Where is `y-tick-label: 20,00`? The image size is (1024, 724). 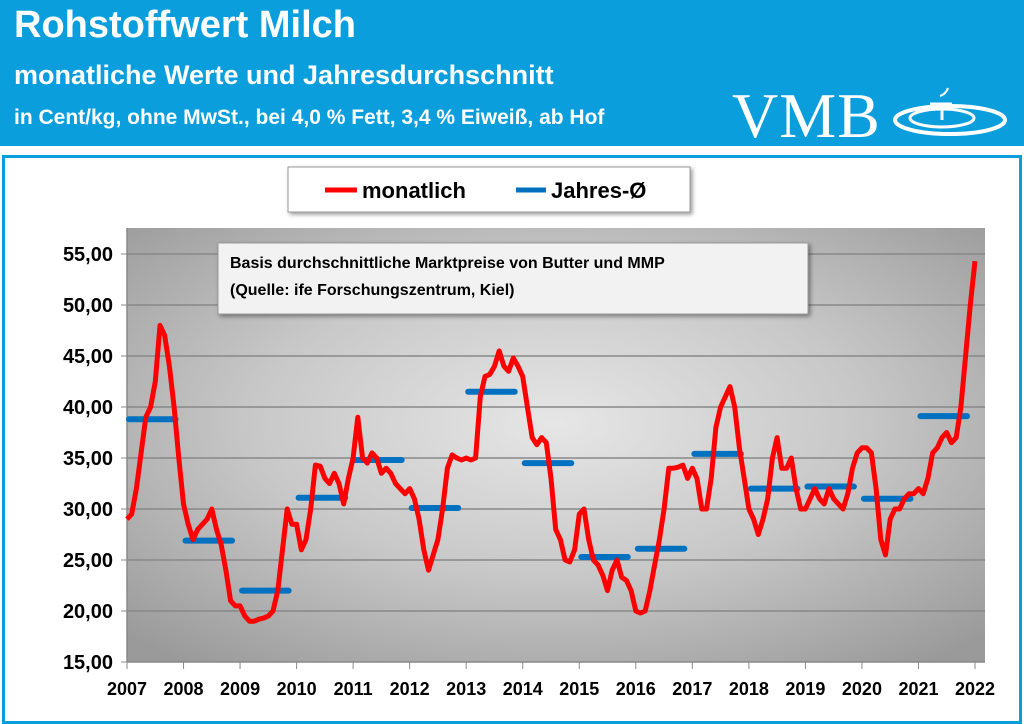 y-tick-label: 20,00 is located at coordinates (88, 612).